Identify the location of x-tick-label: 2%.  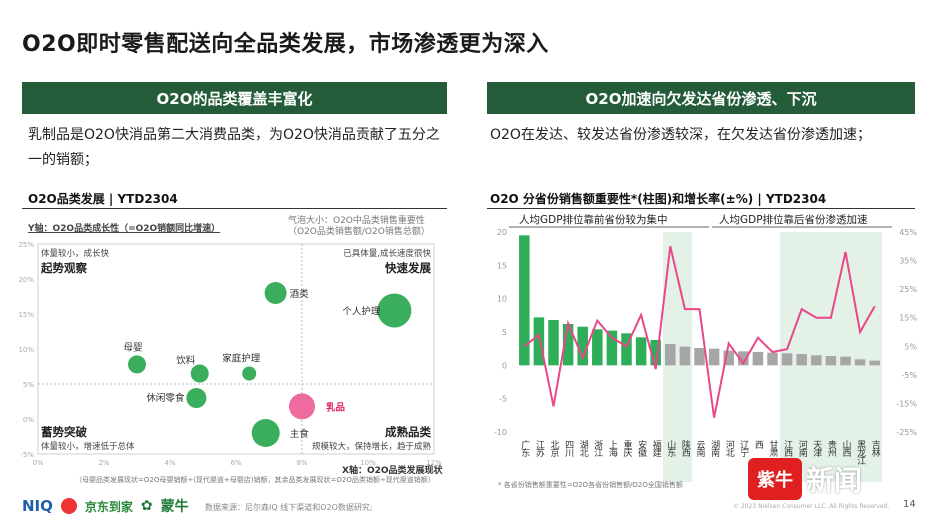
(103, 463).